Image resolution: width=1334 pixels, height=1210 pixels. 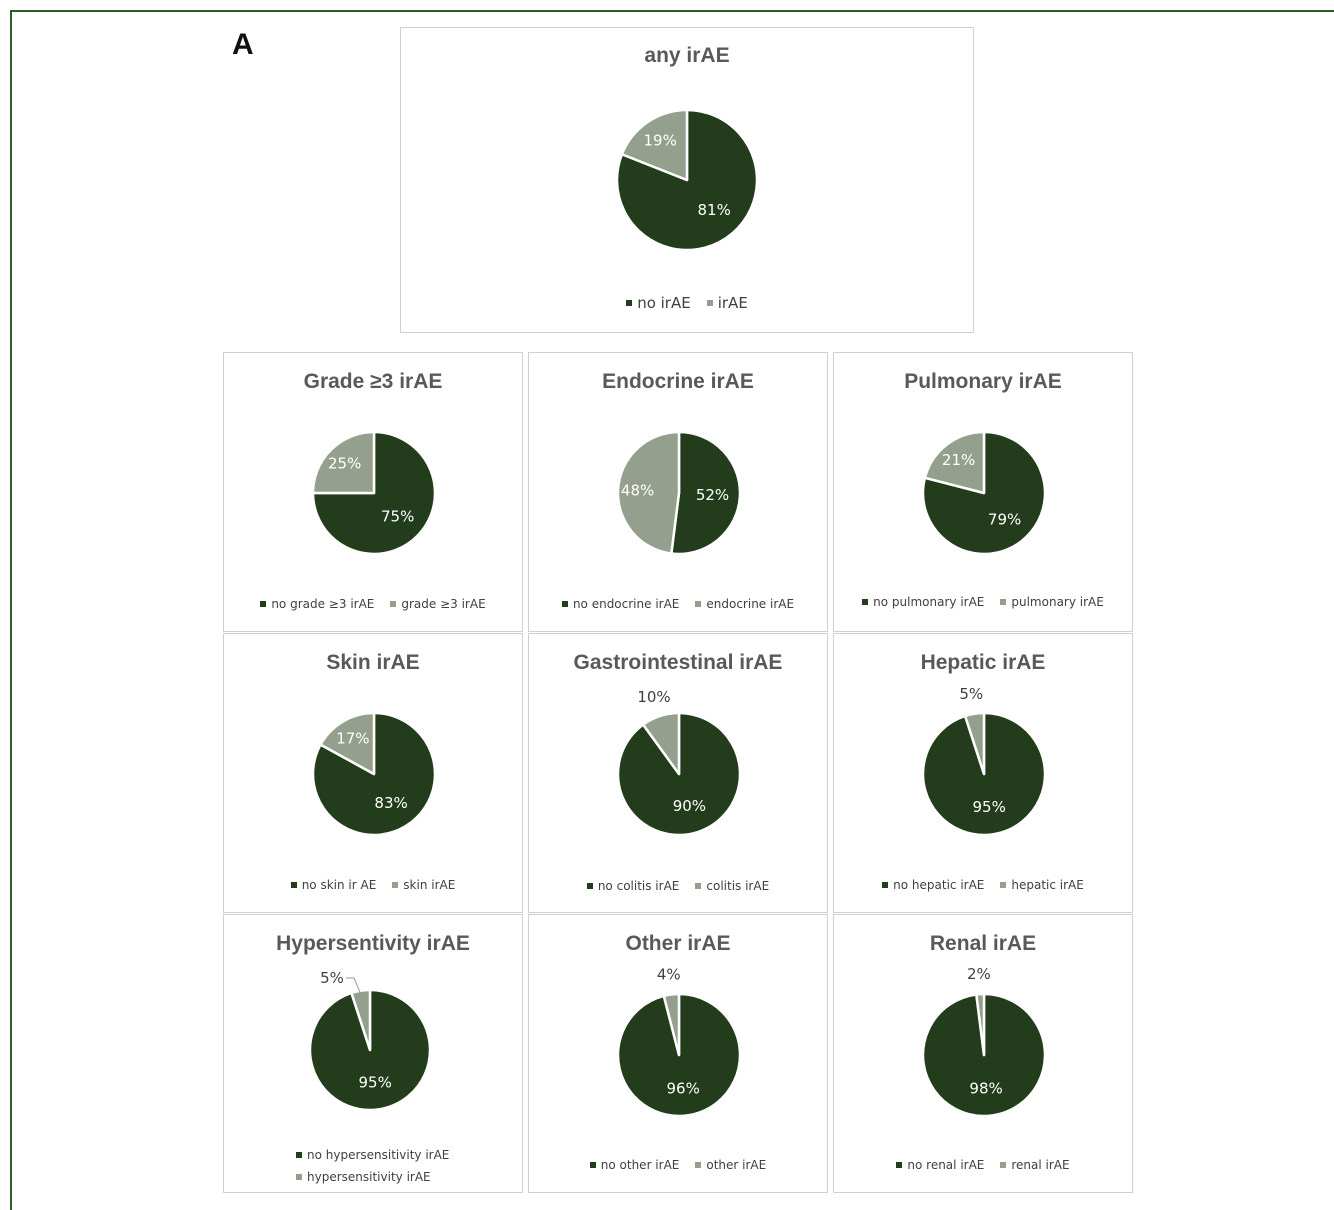 I want to click on legend-item: colitis irAE, so click(x=732, y=886).